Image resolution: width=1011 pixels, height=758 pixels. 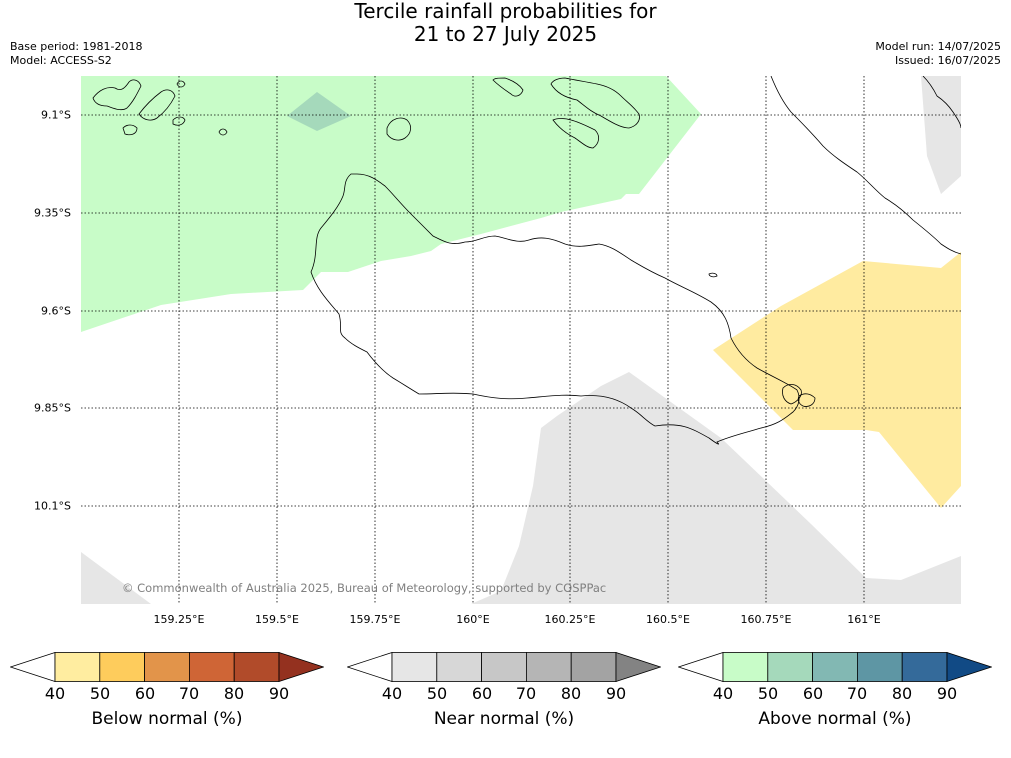 I want to click on colorbar-near-normal-scale, so click(x=504, y=667).